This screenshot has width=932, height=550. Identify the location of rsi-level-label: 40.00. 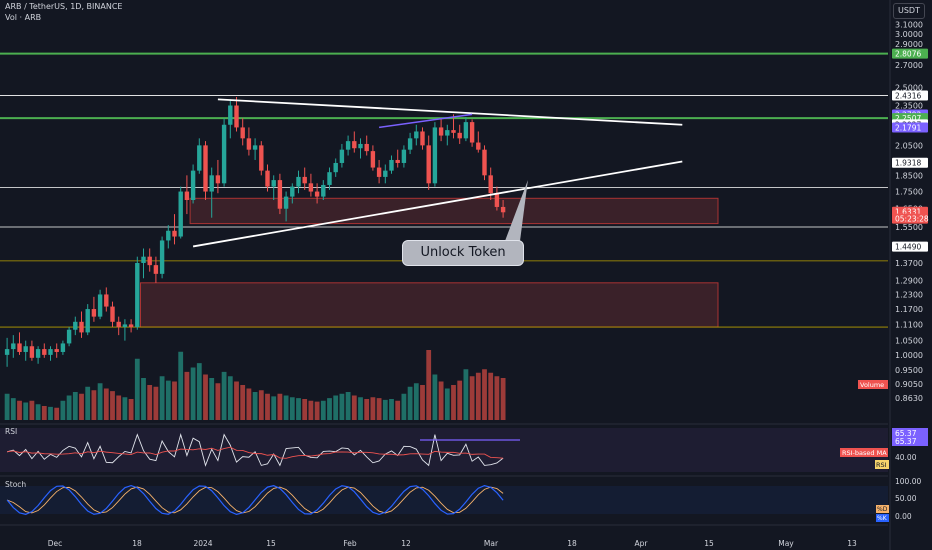
(906, 457).